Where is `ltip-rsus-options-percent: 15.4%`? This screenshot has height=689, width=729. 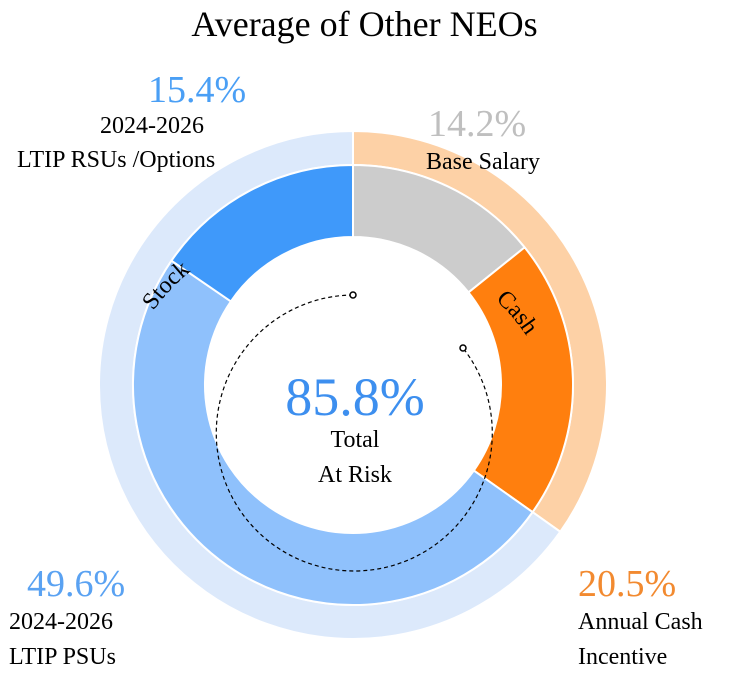
ltip-rsus-options-percent: 15.4% is located at coordinates (197, 90).